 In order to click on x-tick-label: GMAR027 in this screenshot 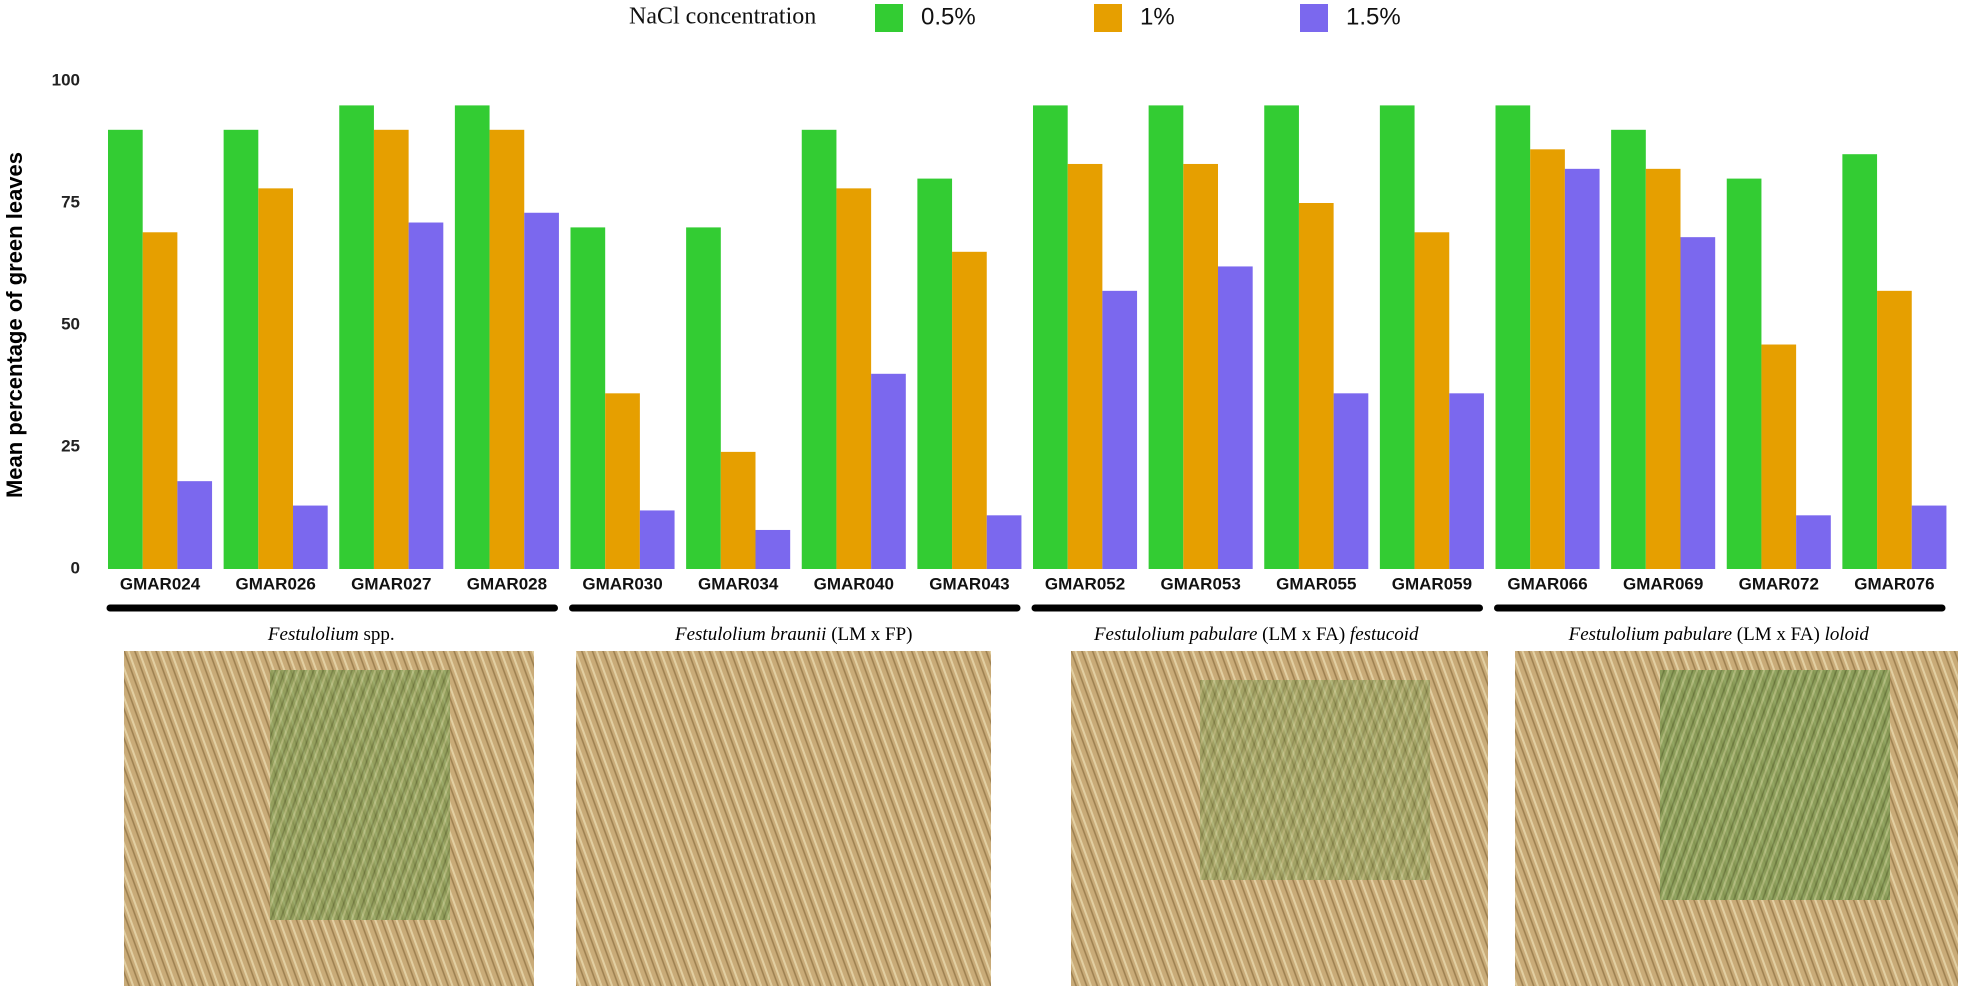, I will do `click(391, 583)`.